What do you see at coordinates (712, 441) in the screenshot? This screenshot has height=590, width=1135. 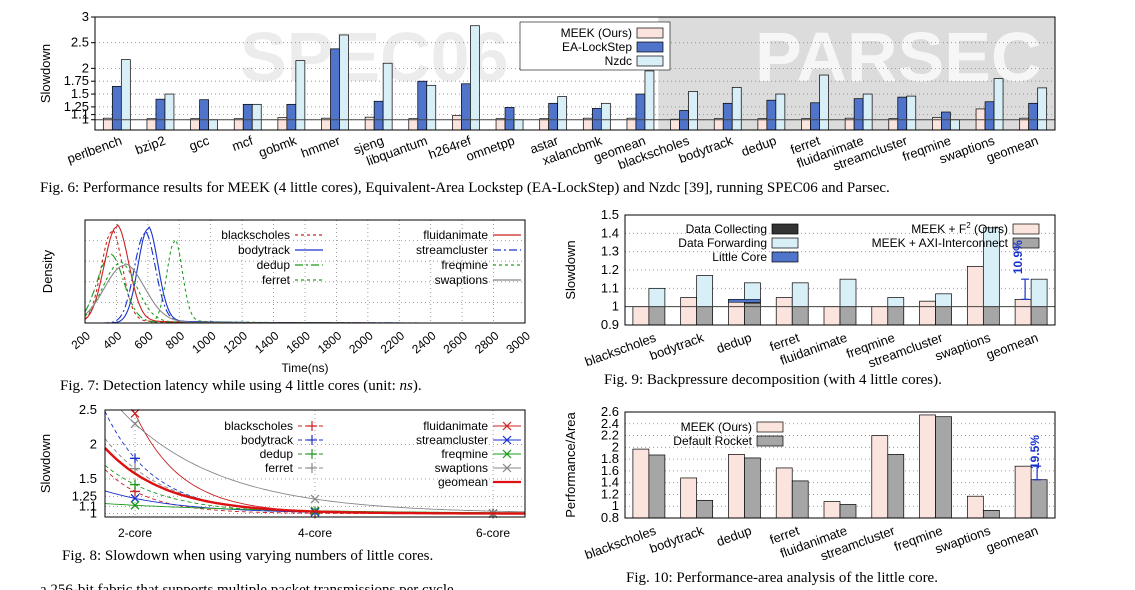 I see `fig10-legend-label: Default Rocket` at bounding box center [712, 441].